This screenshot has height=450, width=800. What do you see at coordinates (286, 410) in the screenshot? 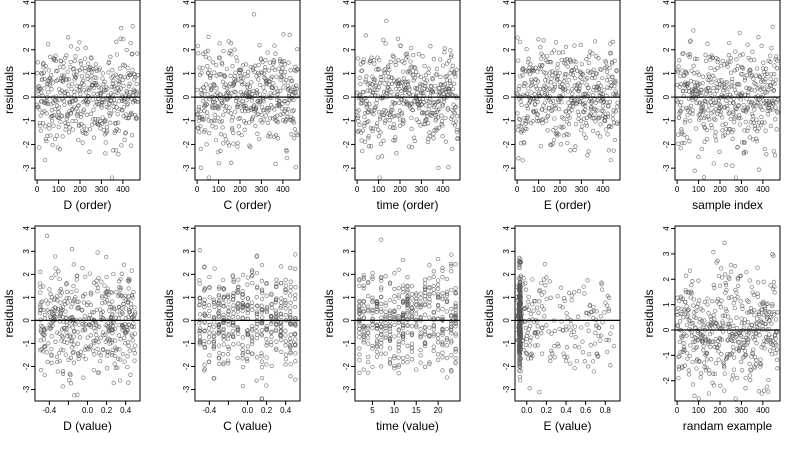
I see `x-tick-label: 0.4` at bounding box center [286, 410].